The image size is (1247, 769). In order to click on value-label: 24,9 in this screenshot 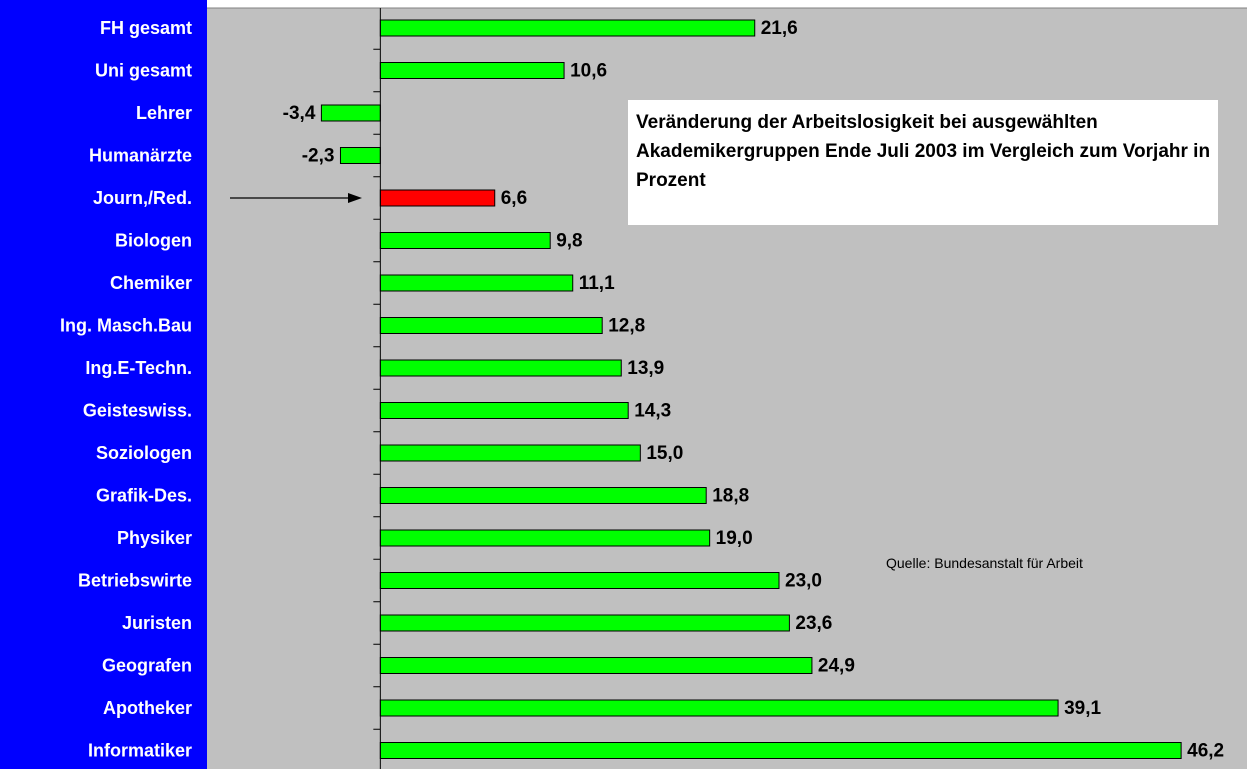, I will do `click(836, 666)`.